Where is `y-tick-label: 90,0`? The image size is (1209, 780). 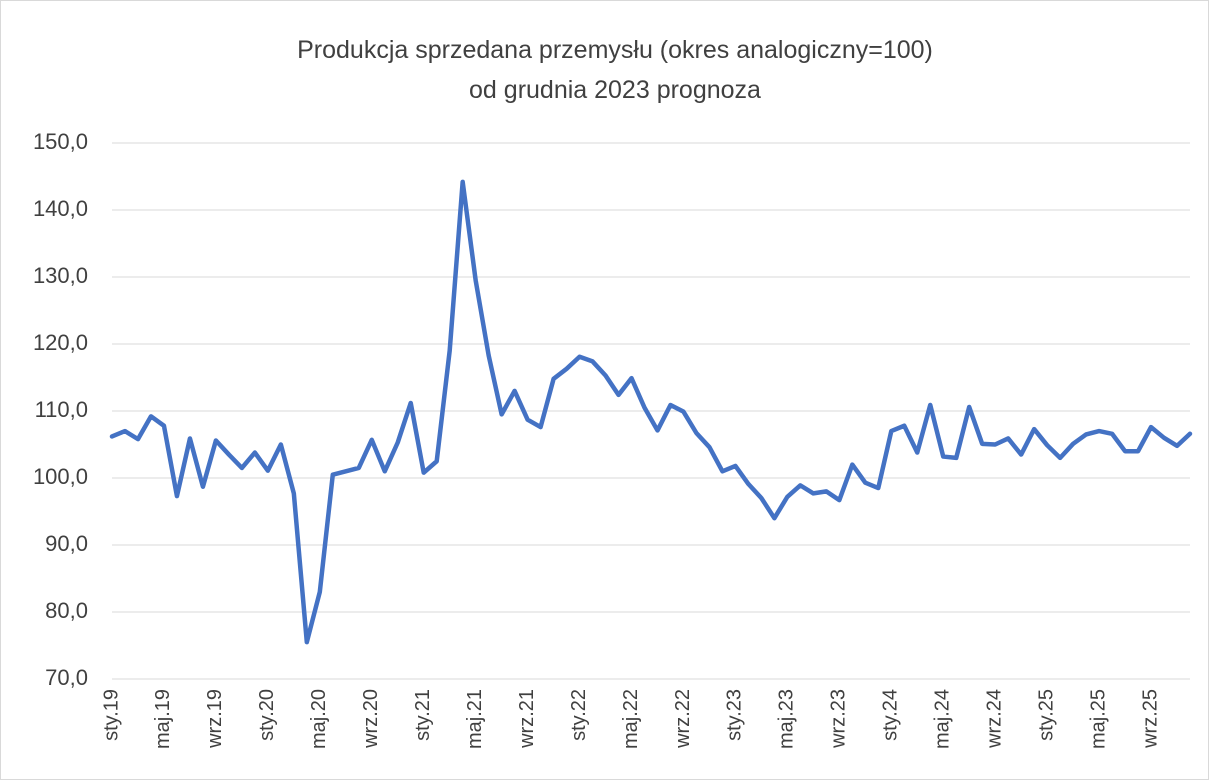
y-tick-label: 90,0 is located at coordinates (66, 543).